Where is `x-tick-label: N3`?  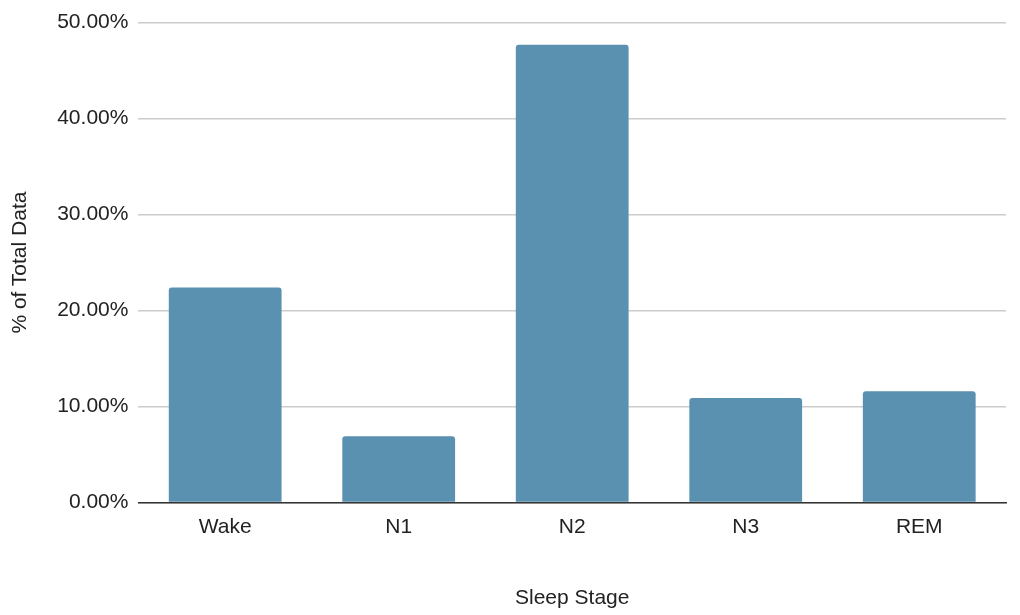 x-tick-label: N3 is located at coordinates (746, 525).